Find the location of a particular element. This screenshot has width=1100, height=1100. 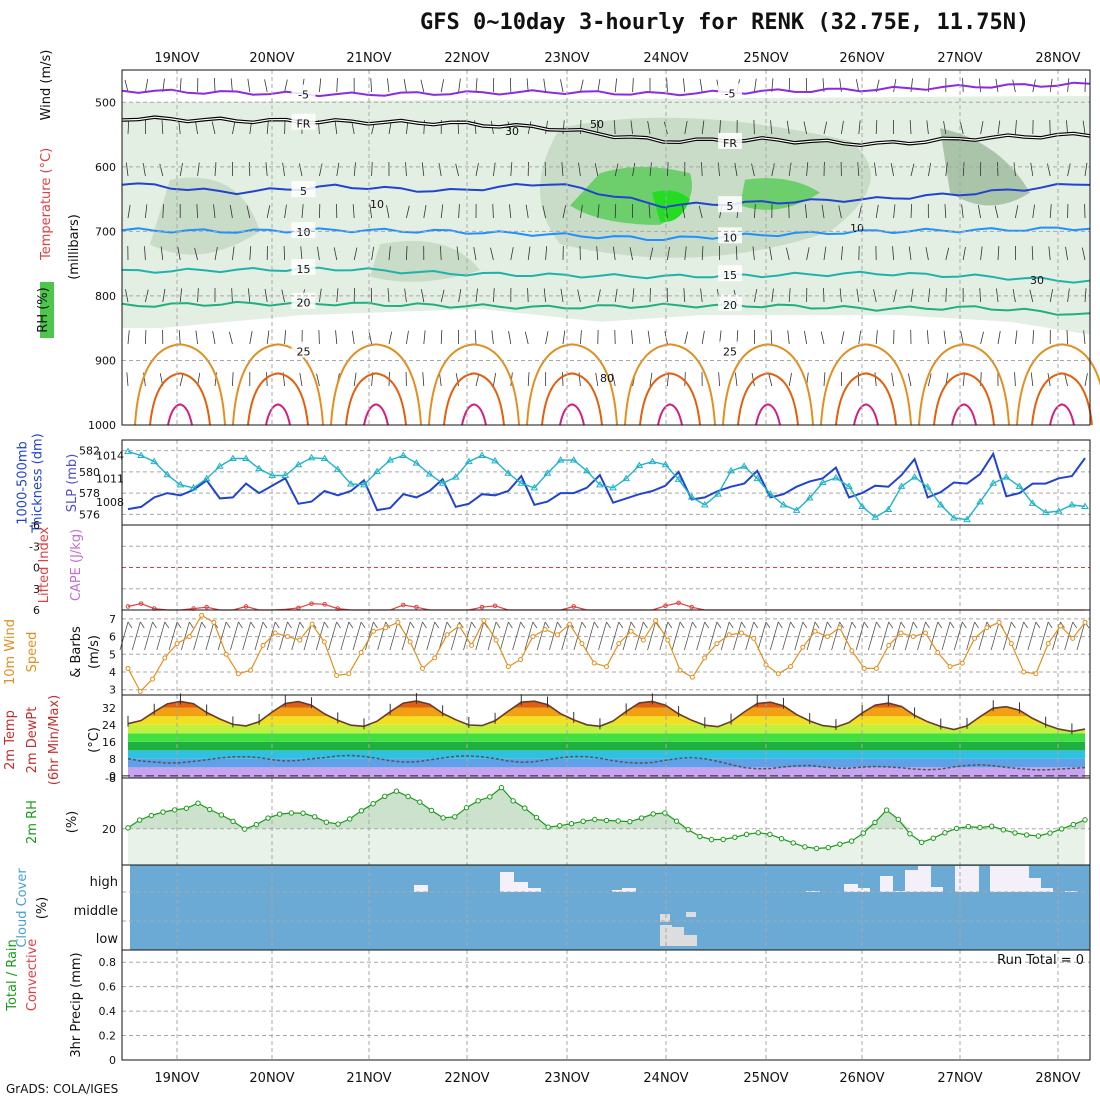

axis-label: 2m DewPt is located at coordinates (32, 740).